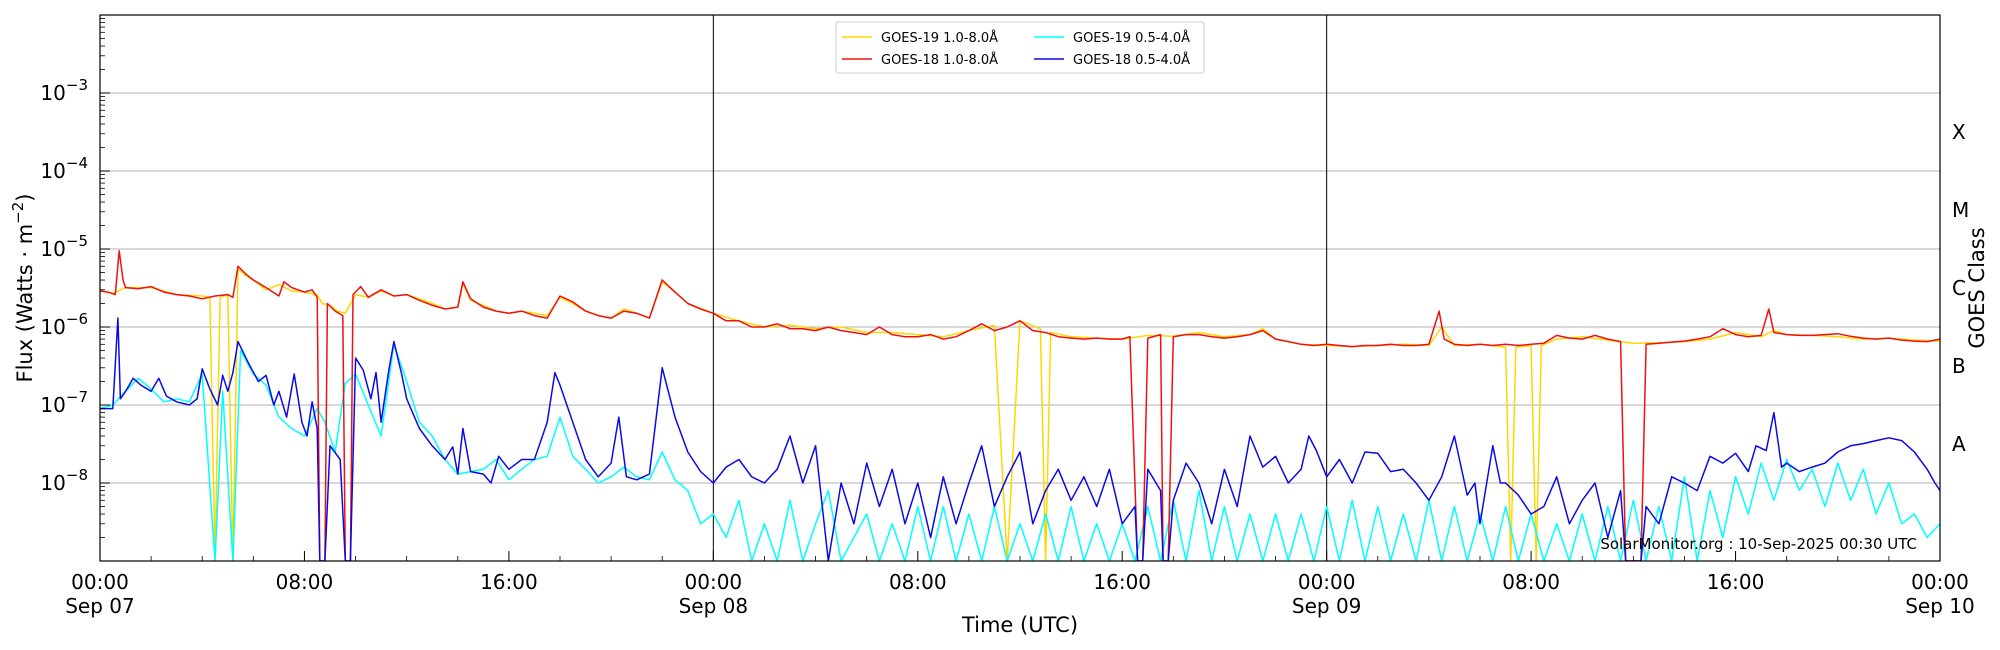  Describe the element at coordinates (64, 480) in the screenshot. I see `y-tick-label: 10⁻⁸` at that location.